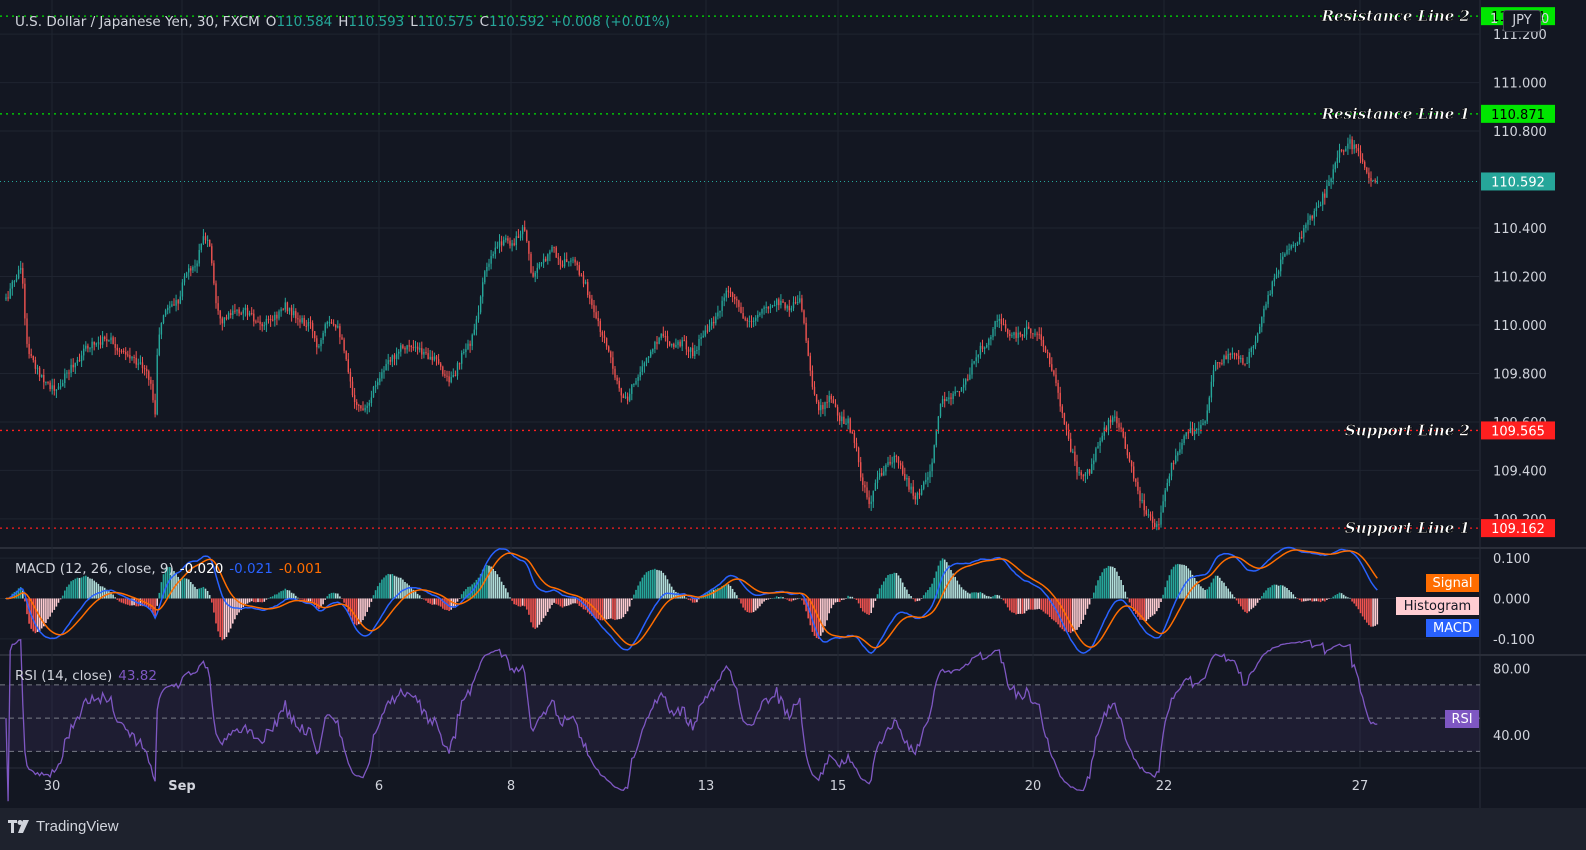 Image resolution: width=1586 pixels, height=850 pixels. I want to click on macd-hist-value: -0.020, so click(201, 569).